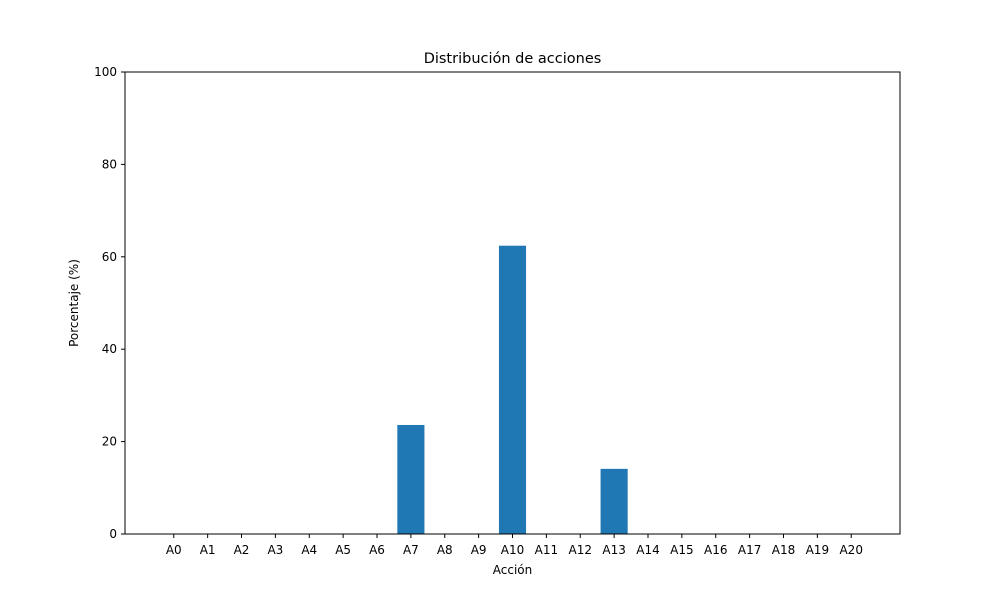 Image resolution: width=1000 pixels, height=600 pixels. Describe the element at coordinates (275, 550) in the screenshot. I see `x-tick-label-A3: A3` at that location.